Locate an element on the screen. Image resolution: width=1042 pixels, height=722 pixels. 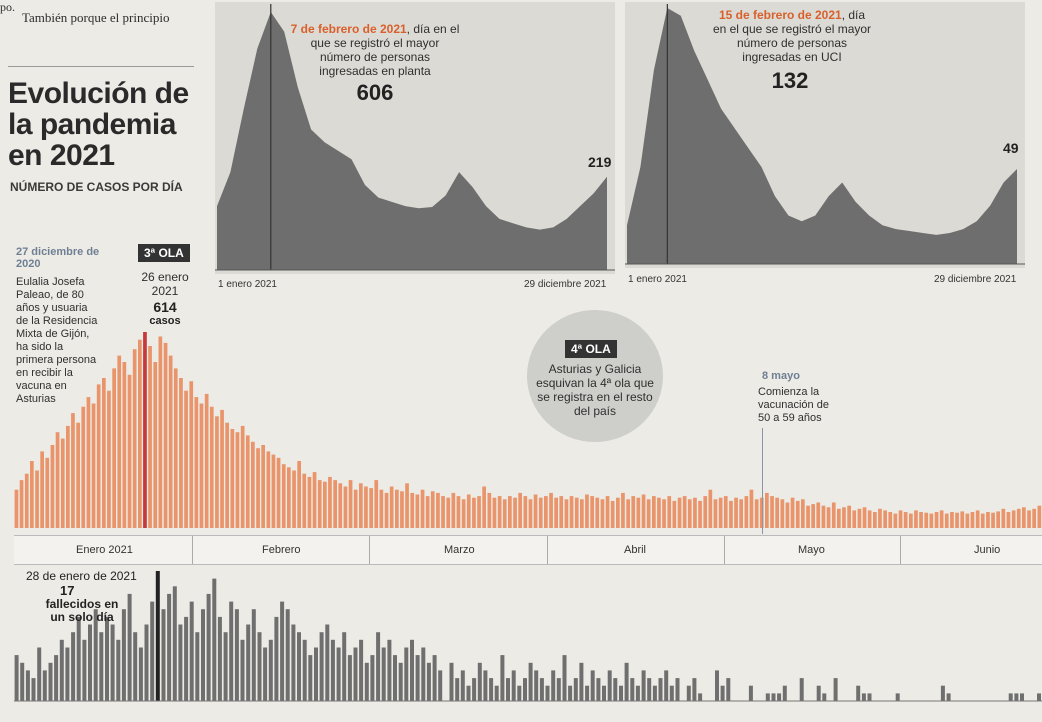
icu-peak-value: 132 is located at coordinates (790, 80).